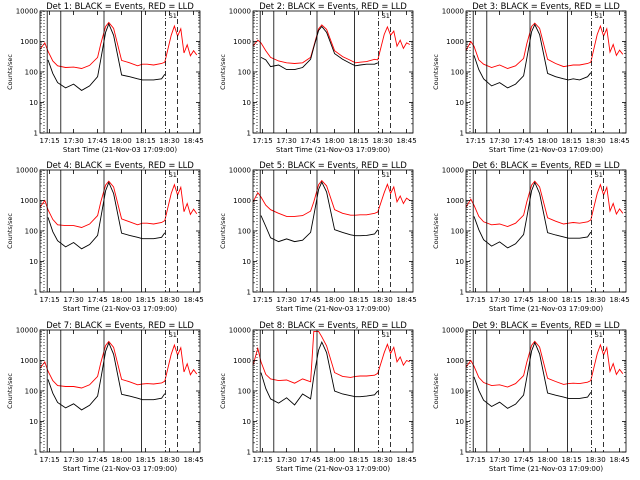  I want to click on panel-title: Det 6: BLACK = Events, RED = LLD, so click(546, 165).